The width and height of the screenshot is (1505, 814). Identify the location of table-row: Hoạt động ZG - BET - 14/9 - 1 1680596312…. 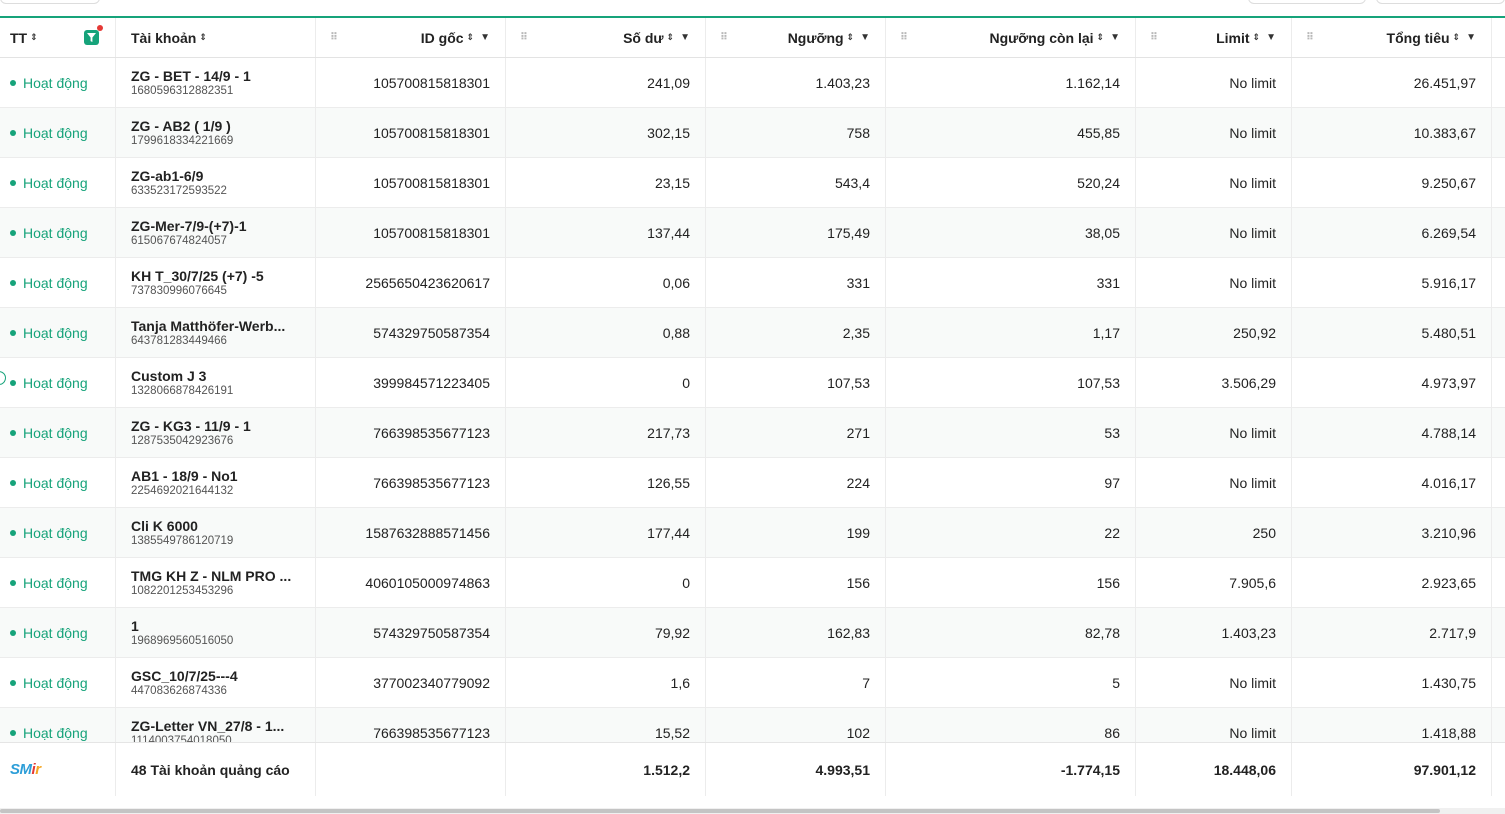
(752, 83).